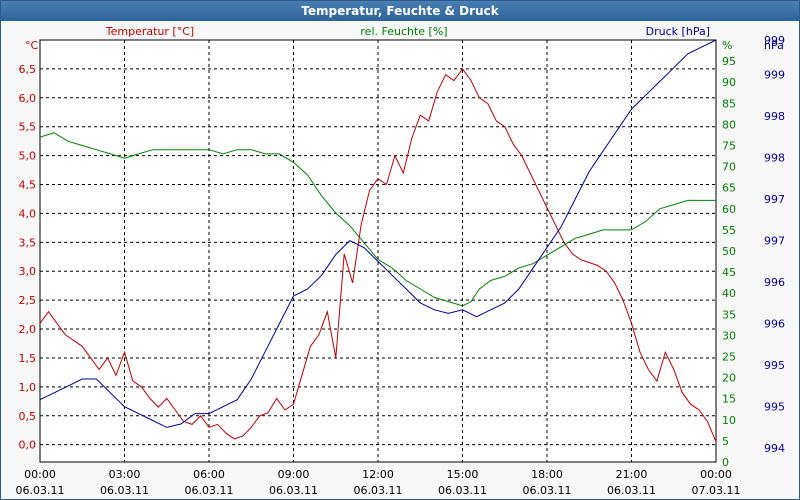 The height and width of the screenshot is (500, 800). What do you see at coordinates (729, 335) in the screenshot?
I see `humidity-tick-label: 30` at bounding box center [729, 335].